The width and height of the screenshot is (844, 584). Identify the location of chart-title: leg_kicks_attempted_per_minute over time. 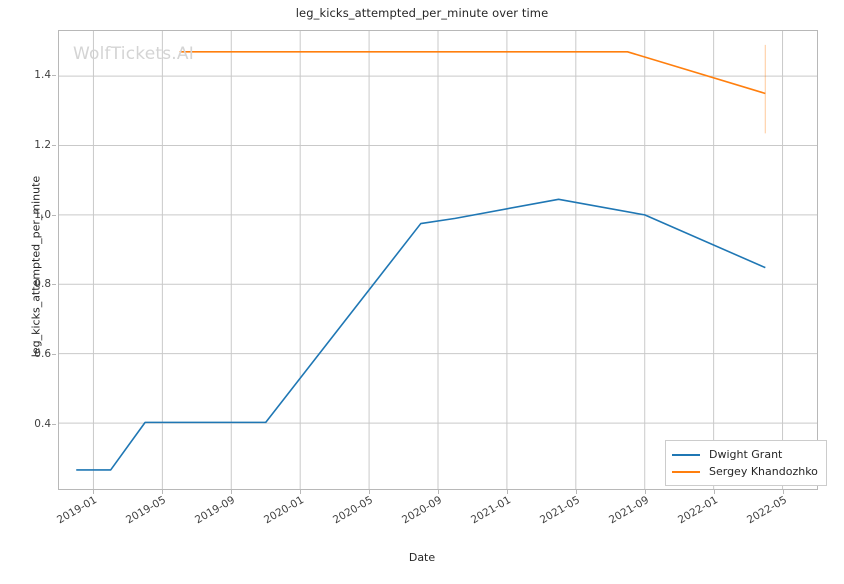
(422, 13).